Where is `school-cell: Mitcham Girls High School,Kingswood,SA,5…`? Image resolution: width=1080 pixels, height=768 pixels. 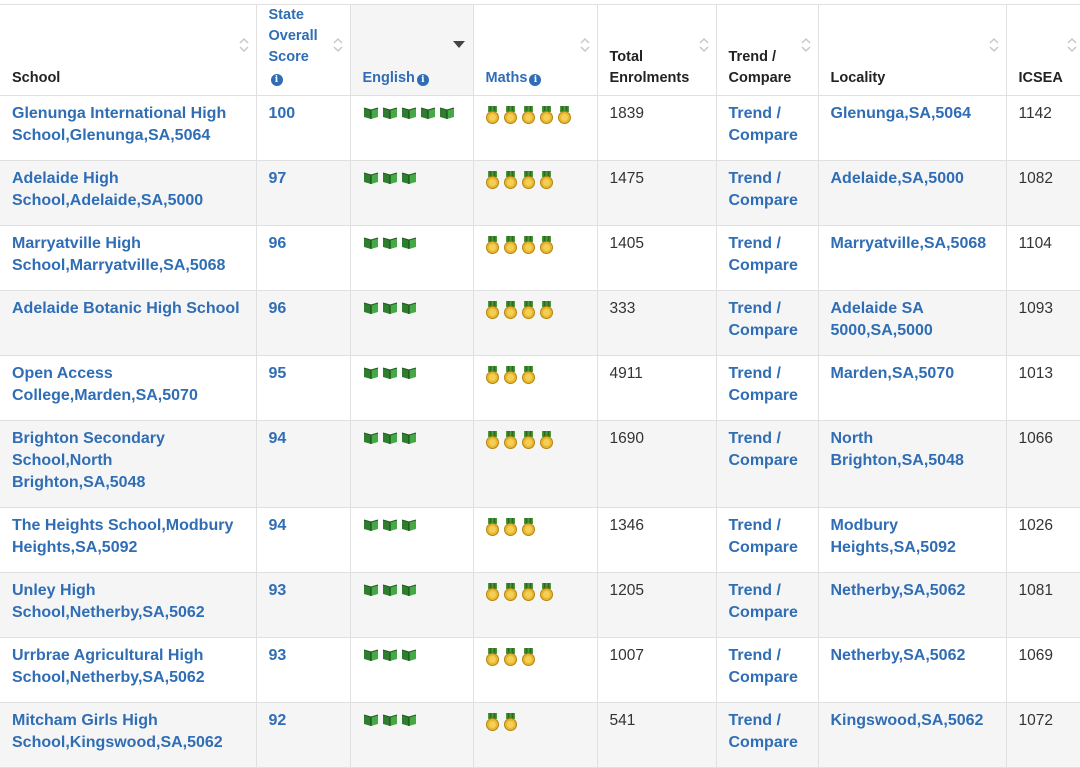
school-cell: Mitcham Girls High School,Kingswood,SA,5… is located at coordinates (128, 735).